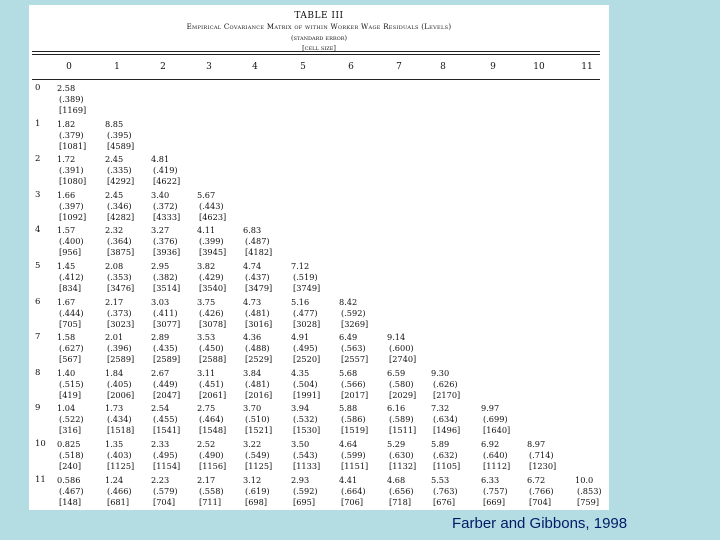 This screenshot has width=720, height=540. I want to click on cell-std-error: (.592), so click(353, 312).